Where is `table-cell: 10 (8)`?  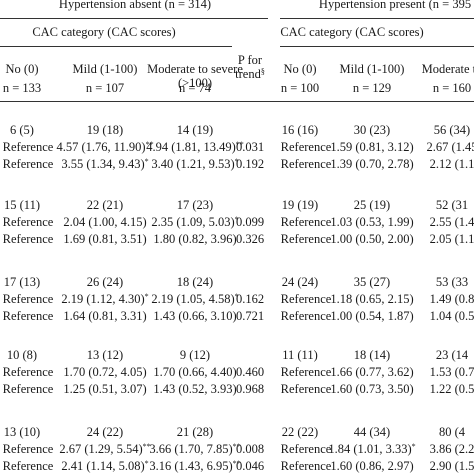 table-cell: 10 (8) is located at coordinates (22, 355).